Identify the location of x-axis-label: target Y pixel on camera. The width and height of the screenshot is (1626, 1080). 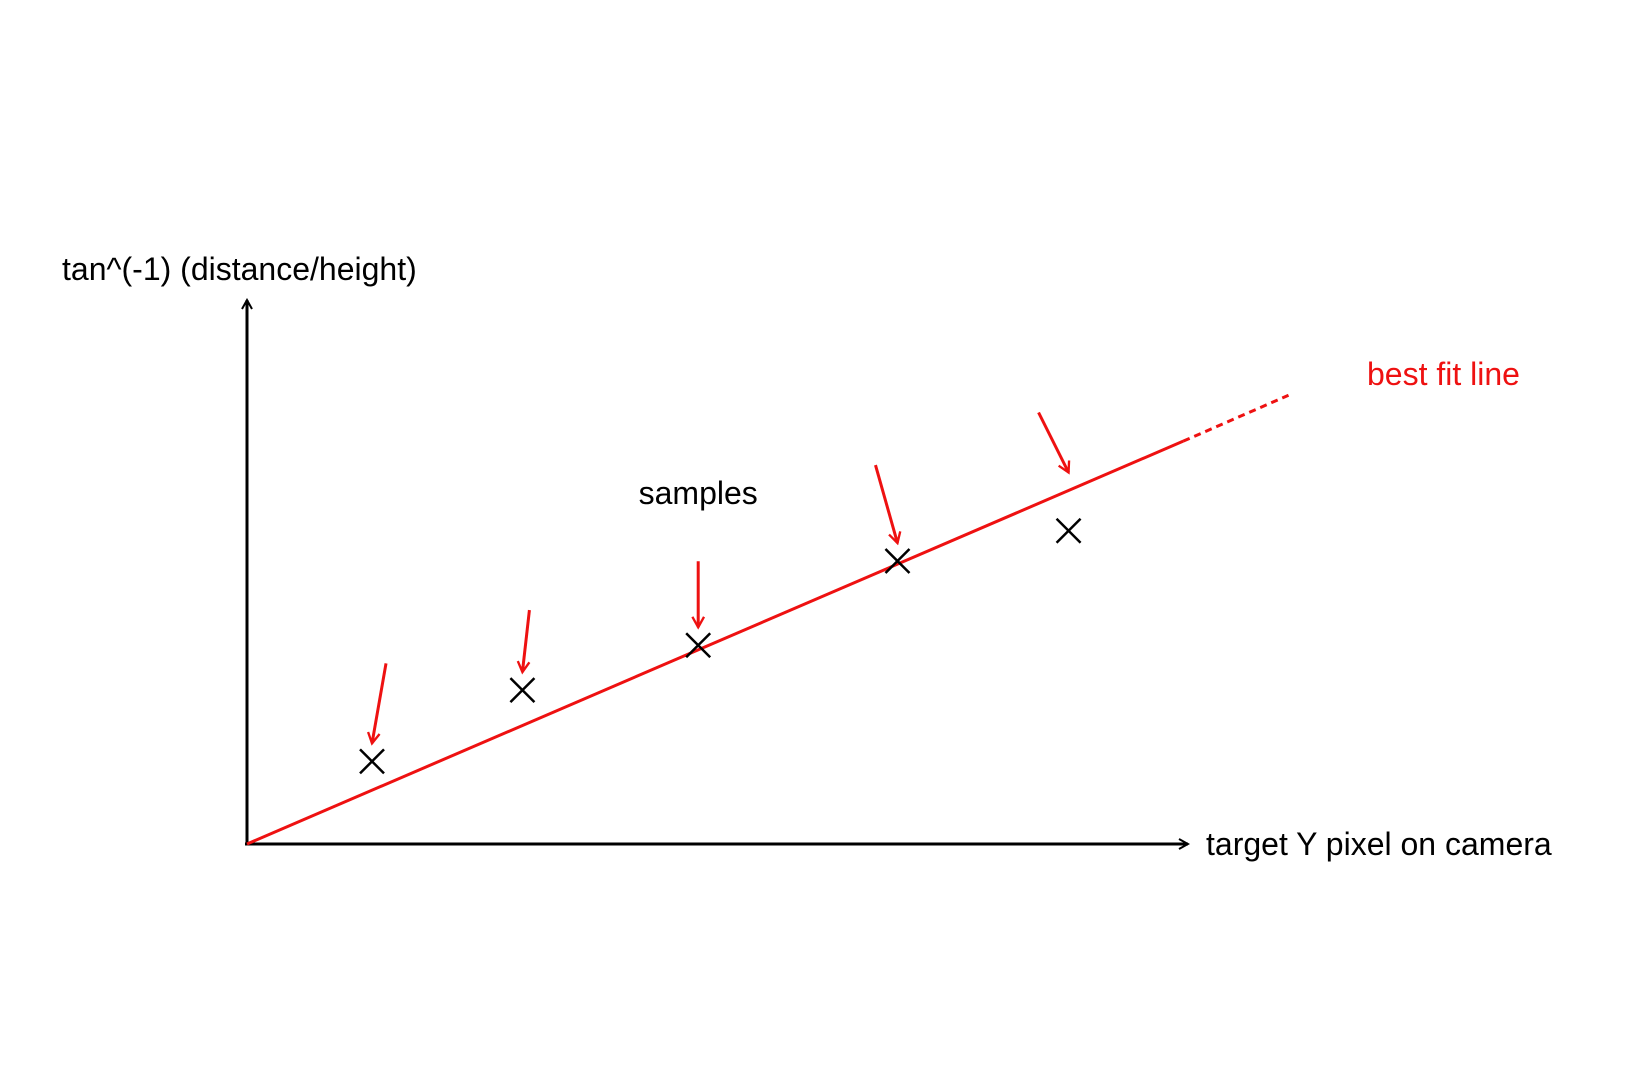
(1379, 844).